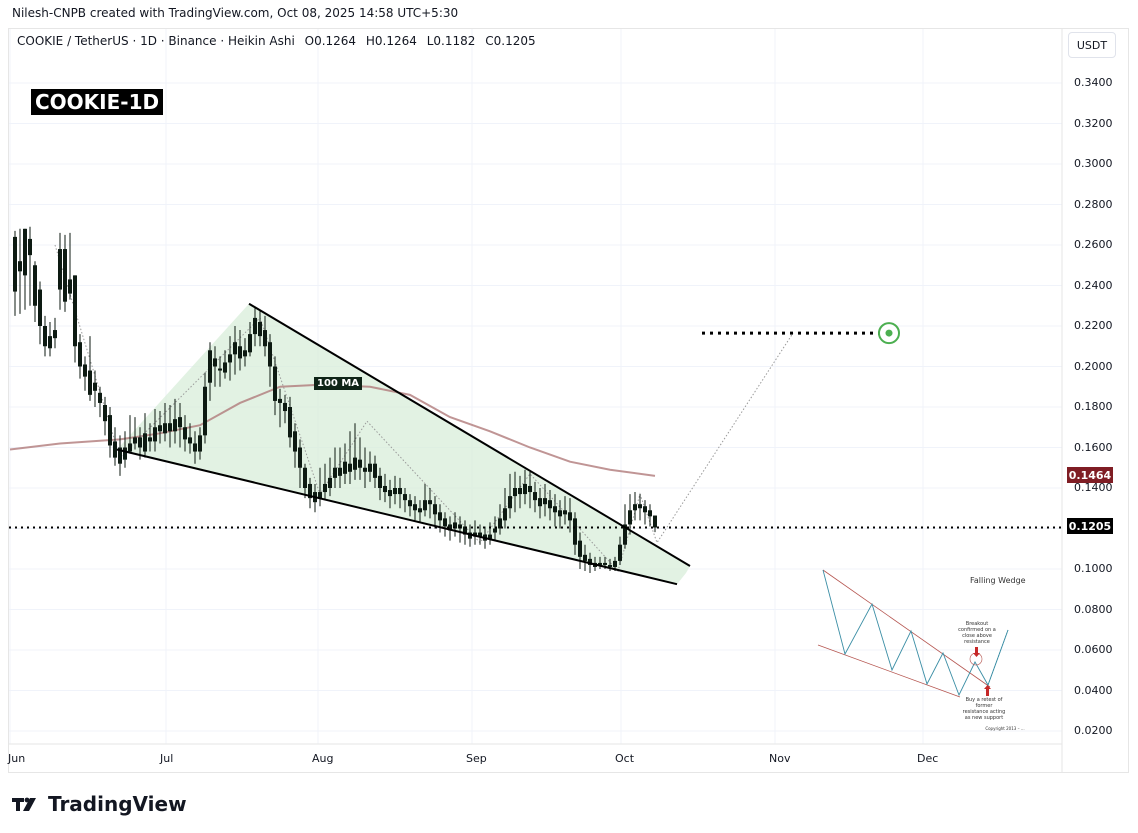 The image size is (1138, 833). I want to click on inset-title: Falling Wedge, so click(998, 580).